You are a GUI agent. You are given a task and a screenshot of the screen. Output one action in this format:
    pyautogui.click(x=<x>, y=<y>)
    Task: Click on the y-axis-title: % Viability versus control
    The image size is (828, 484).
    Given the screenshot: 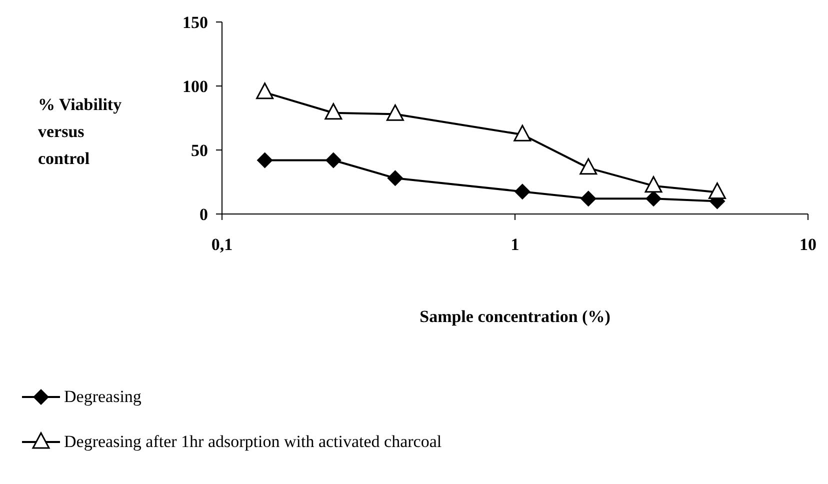 What is the action you would take?
    pyautogui.click(x=80, y=131)
    